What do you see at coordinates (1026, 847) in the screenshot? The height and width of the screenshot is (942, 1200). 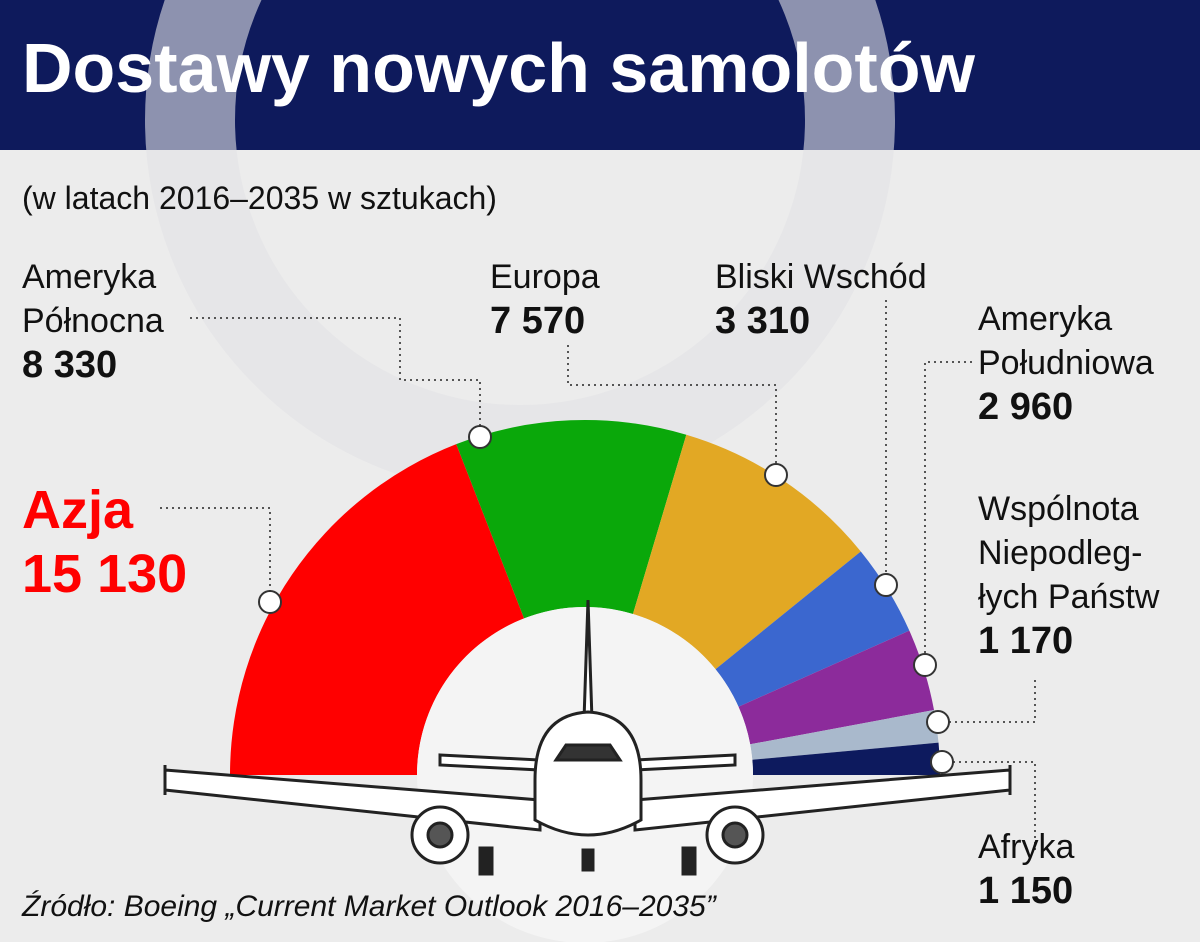 I see `category-label: Afryka` at bounding box center [1026, 847].